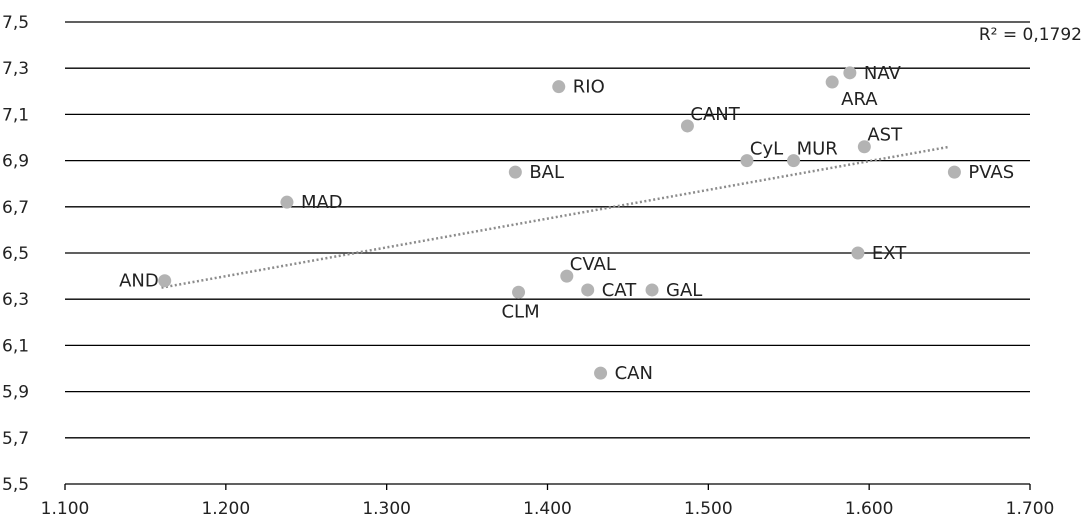  I want to click on point-label-gal: GAL, so click(684, 290).